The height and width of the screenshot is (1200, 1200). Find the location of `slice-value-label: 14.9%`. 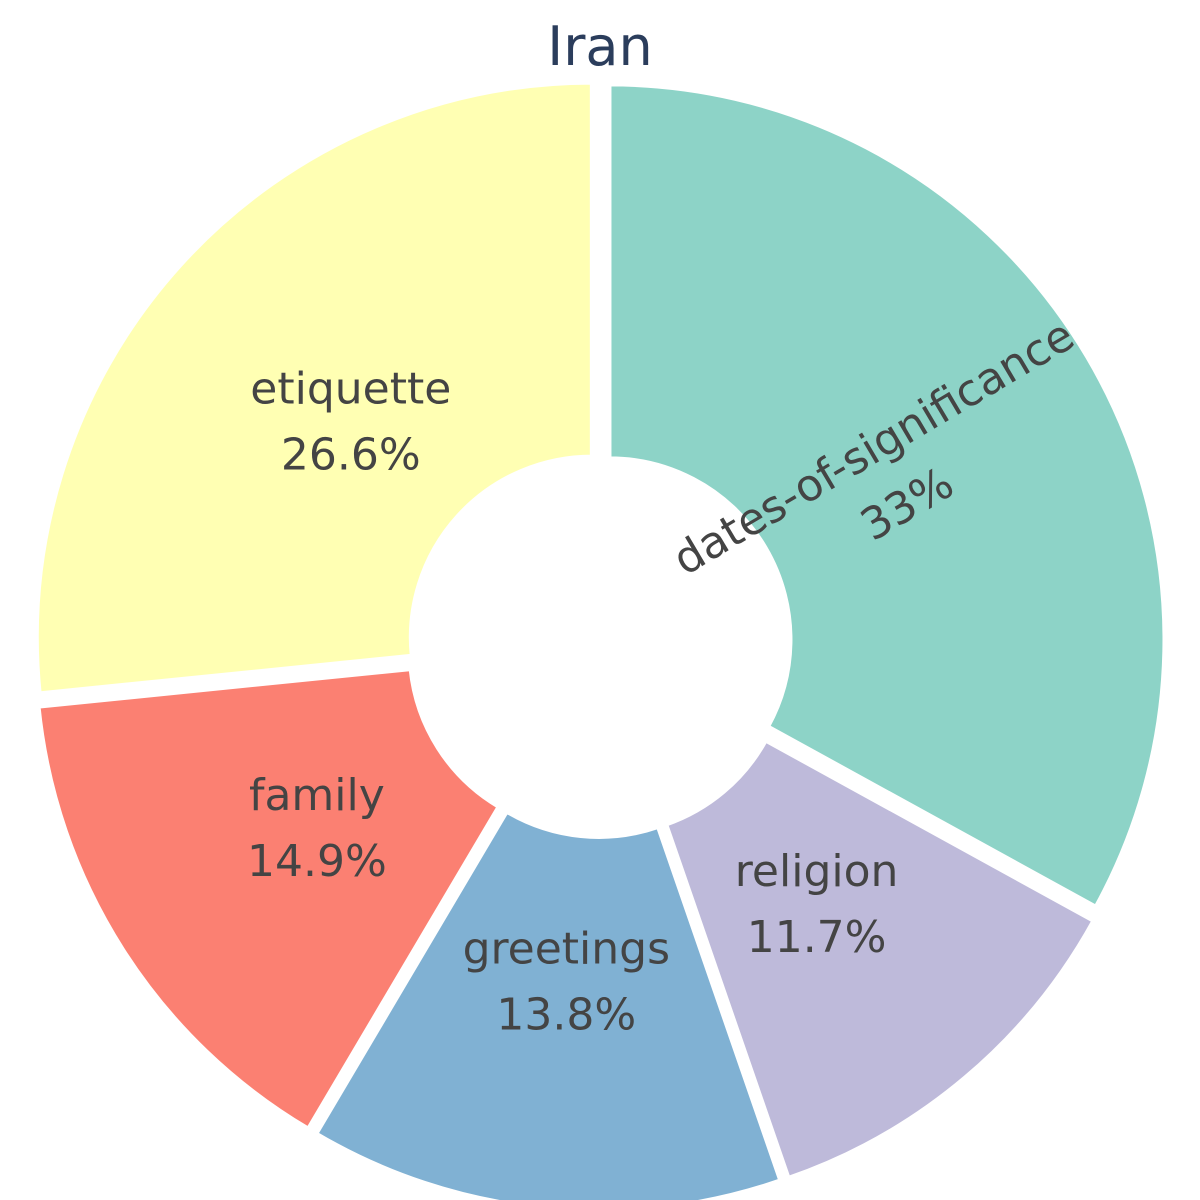

slice-value-label: 14.9% is located at coordinates (317, 861).